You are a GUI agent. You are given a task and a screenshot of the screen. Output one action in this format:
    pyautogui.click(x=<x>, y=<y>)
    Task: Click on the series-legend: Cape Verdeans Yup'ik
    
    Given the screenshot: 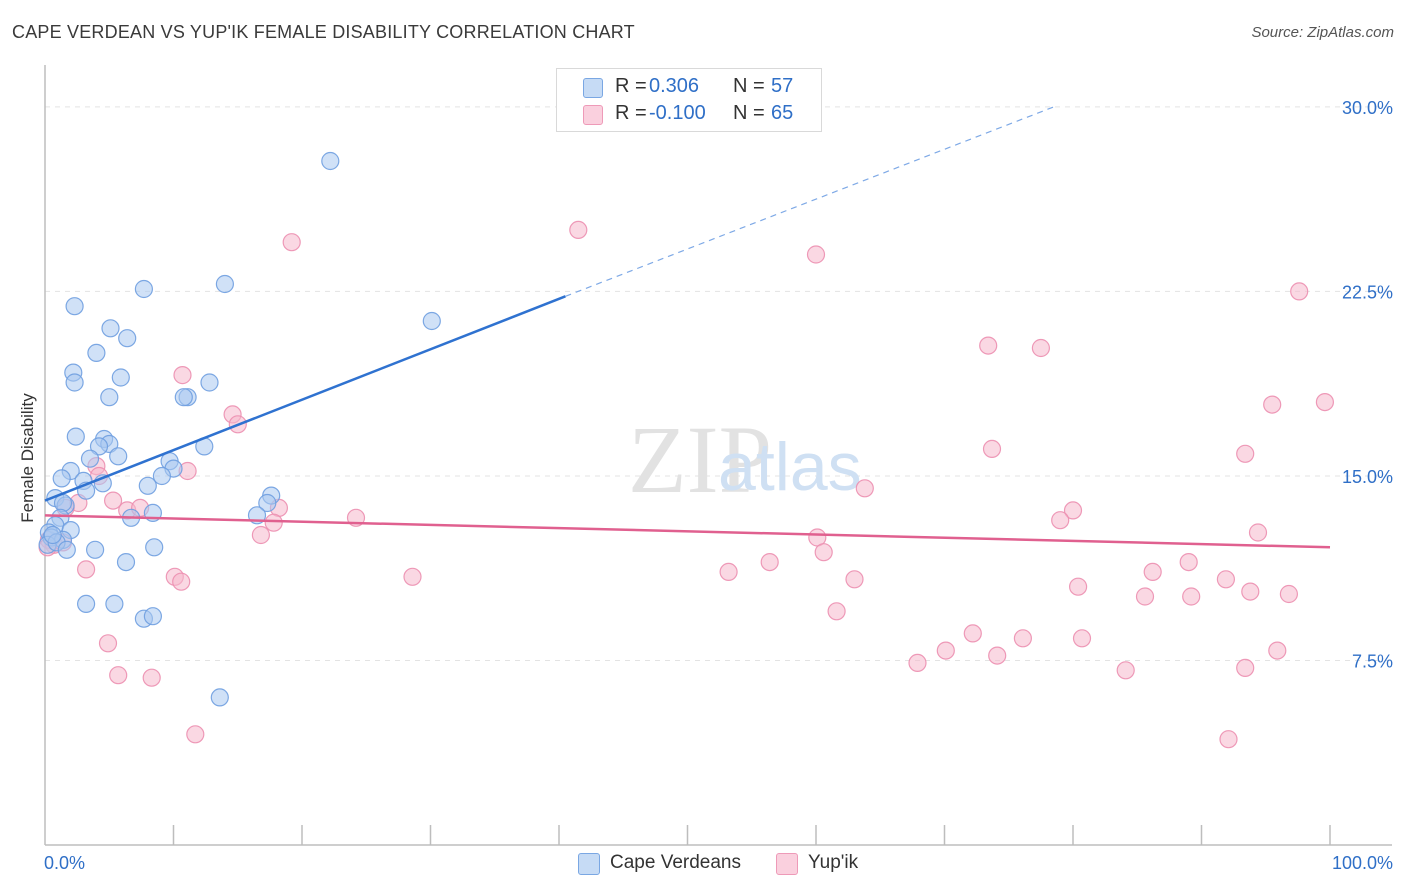 What is the action you would take?
    pyautogui.click(x=703, y=864)
    